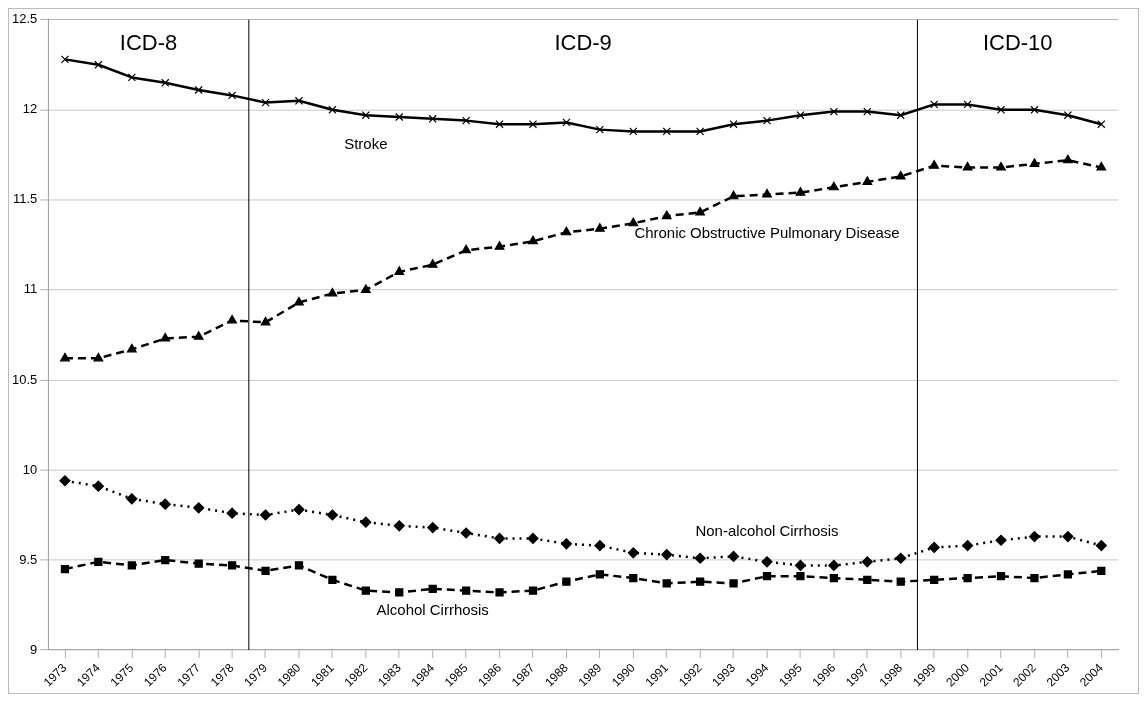 The height and width of the screenshot is (702, 1147). What do you see at coordinates (767, 233) in the screenshot?
I see `series-label: Chronic Obstructive Pulmonary Disease` at bounding box center [767, 233].